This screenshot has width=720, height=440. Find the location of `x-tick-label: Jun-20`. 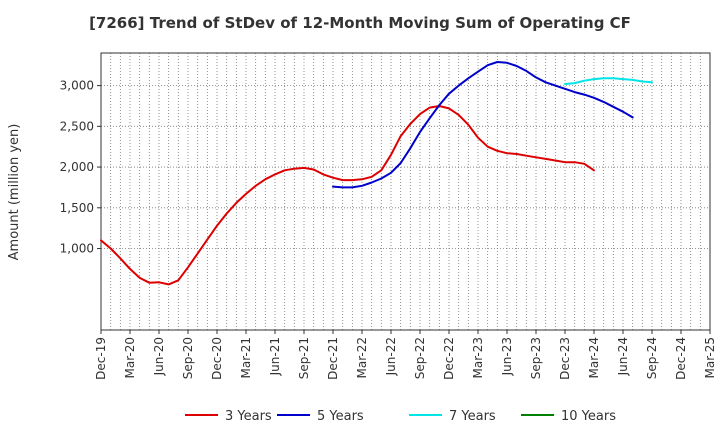

x-tick-label: Jun-20 is located at coordinates (159, 356).